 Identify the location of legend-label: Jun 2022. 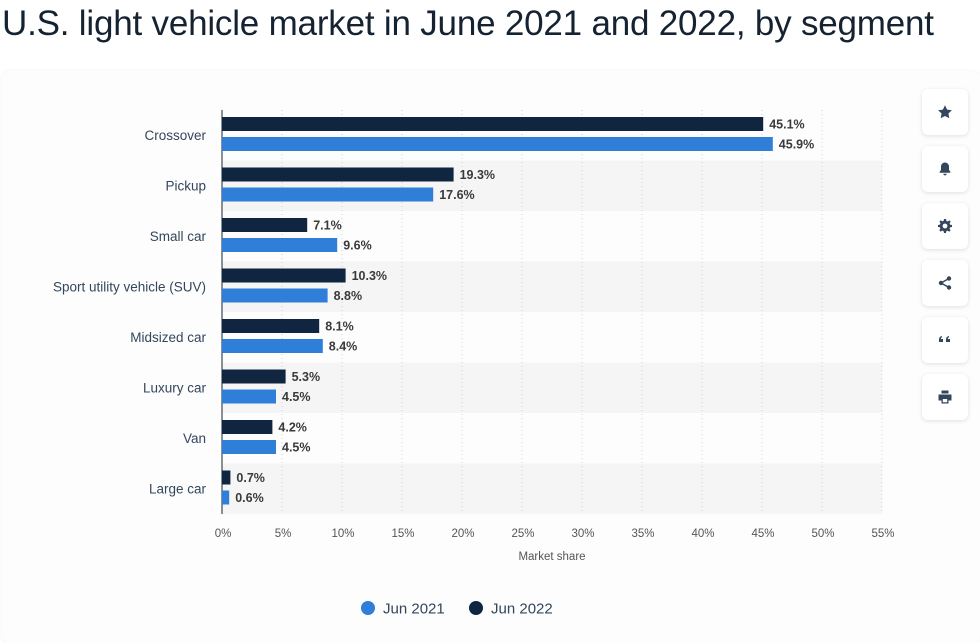
(522, 609).